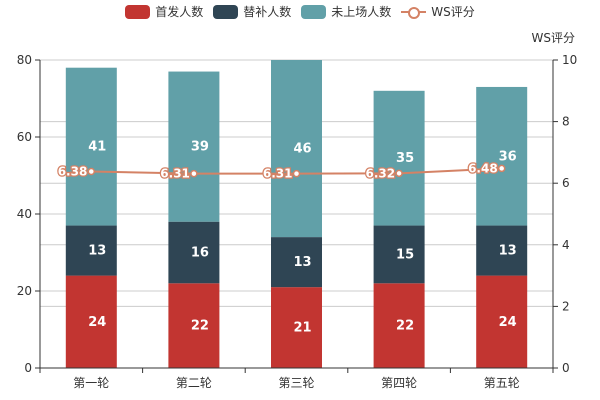  What do you see at coordinates (24, 60) in the screenshot?
I see `y-left-tick-label: 80` at bounding box center [24, 60].